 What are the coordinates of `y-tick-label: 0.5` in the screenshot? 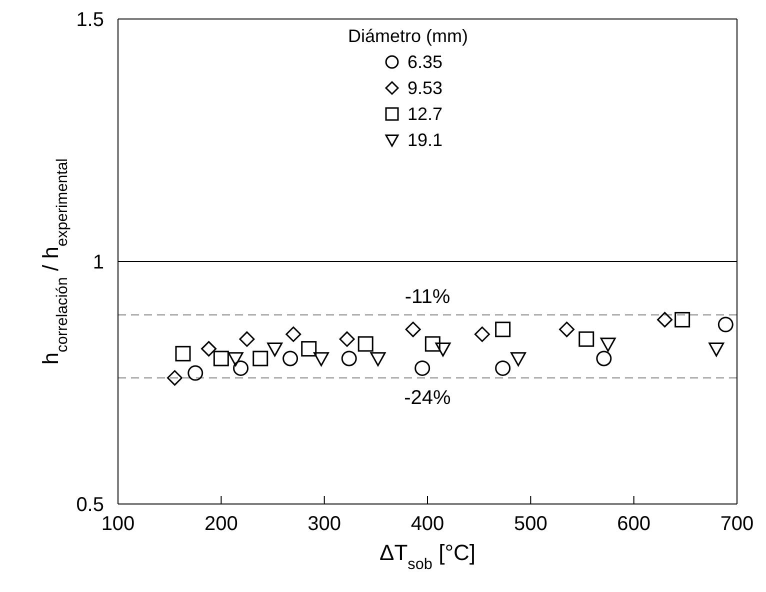 It's located at (90, 505).